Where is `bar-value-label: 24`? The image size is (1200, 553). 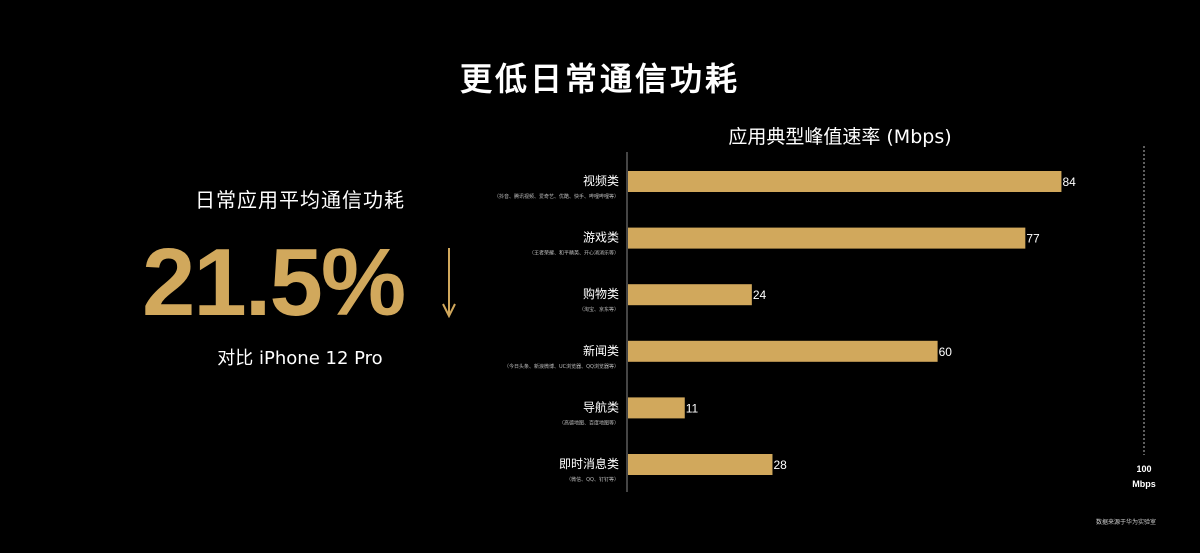 bar-value-label: 24 is located at coordinates (760, 295).